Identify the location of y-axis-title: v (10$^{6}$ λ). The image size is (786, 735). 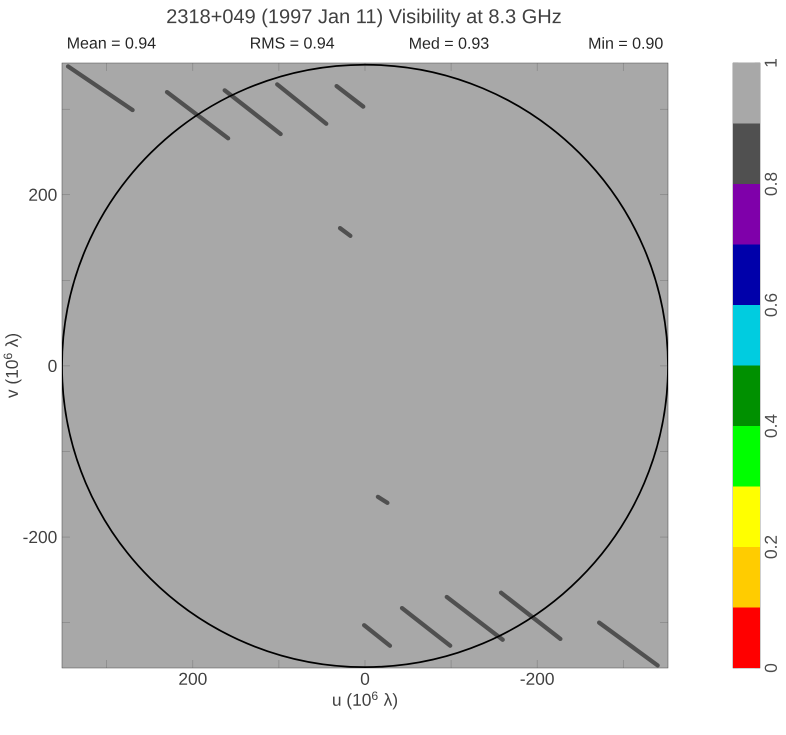
(13, 366).